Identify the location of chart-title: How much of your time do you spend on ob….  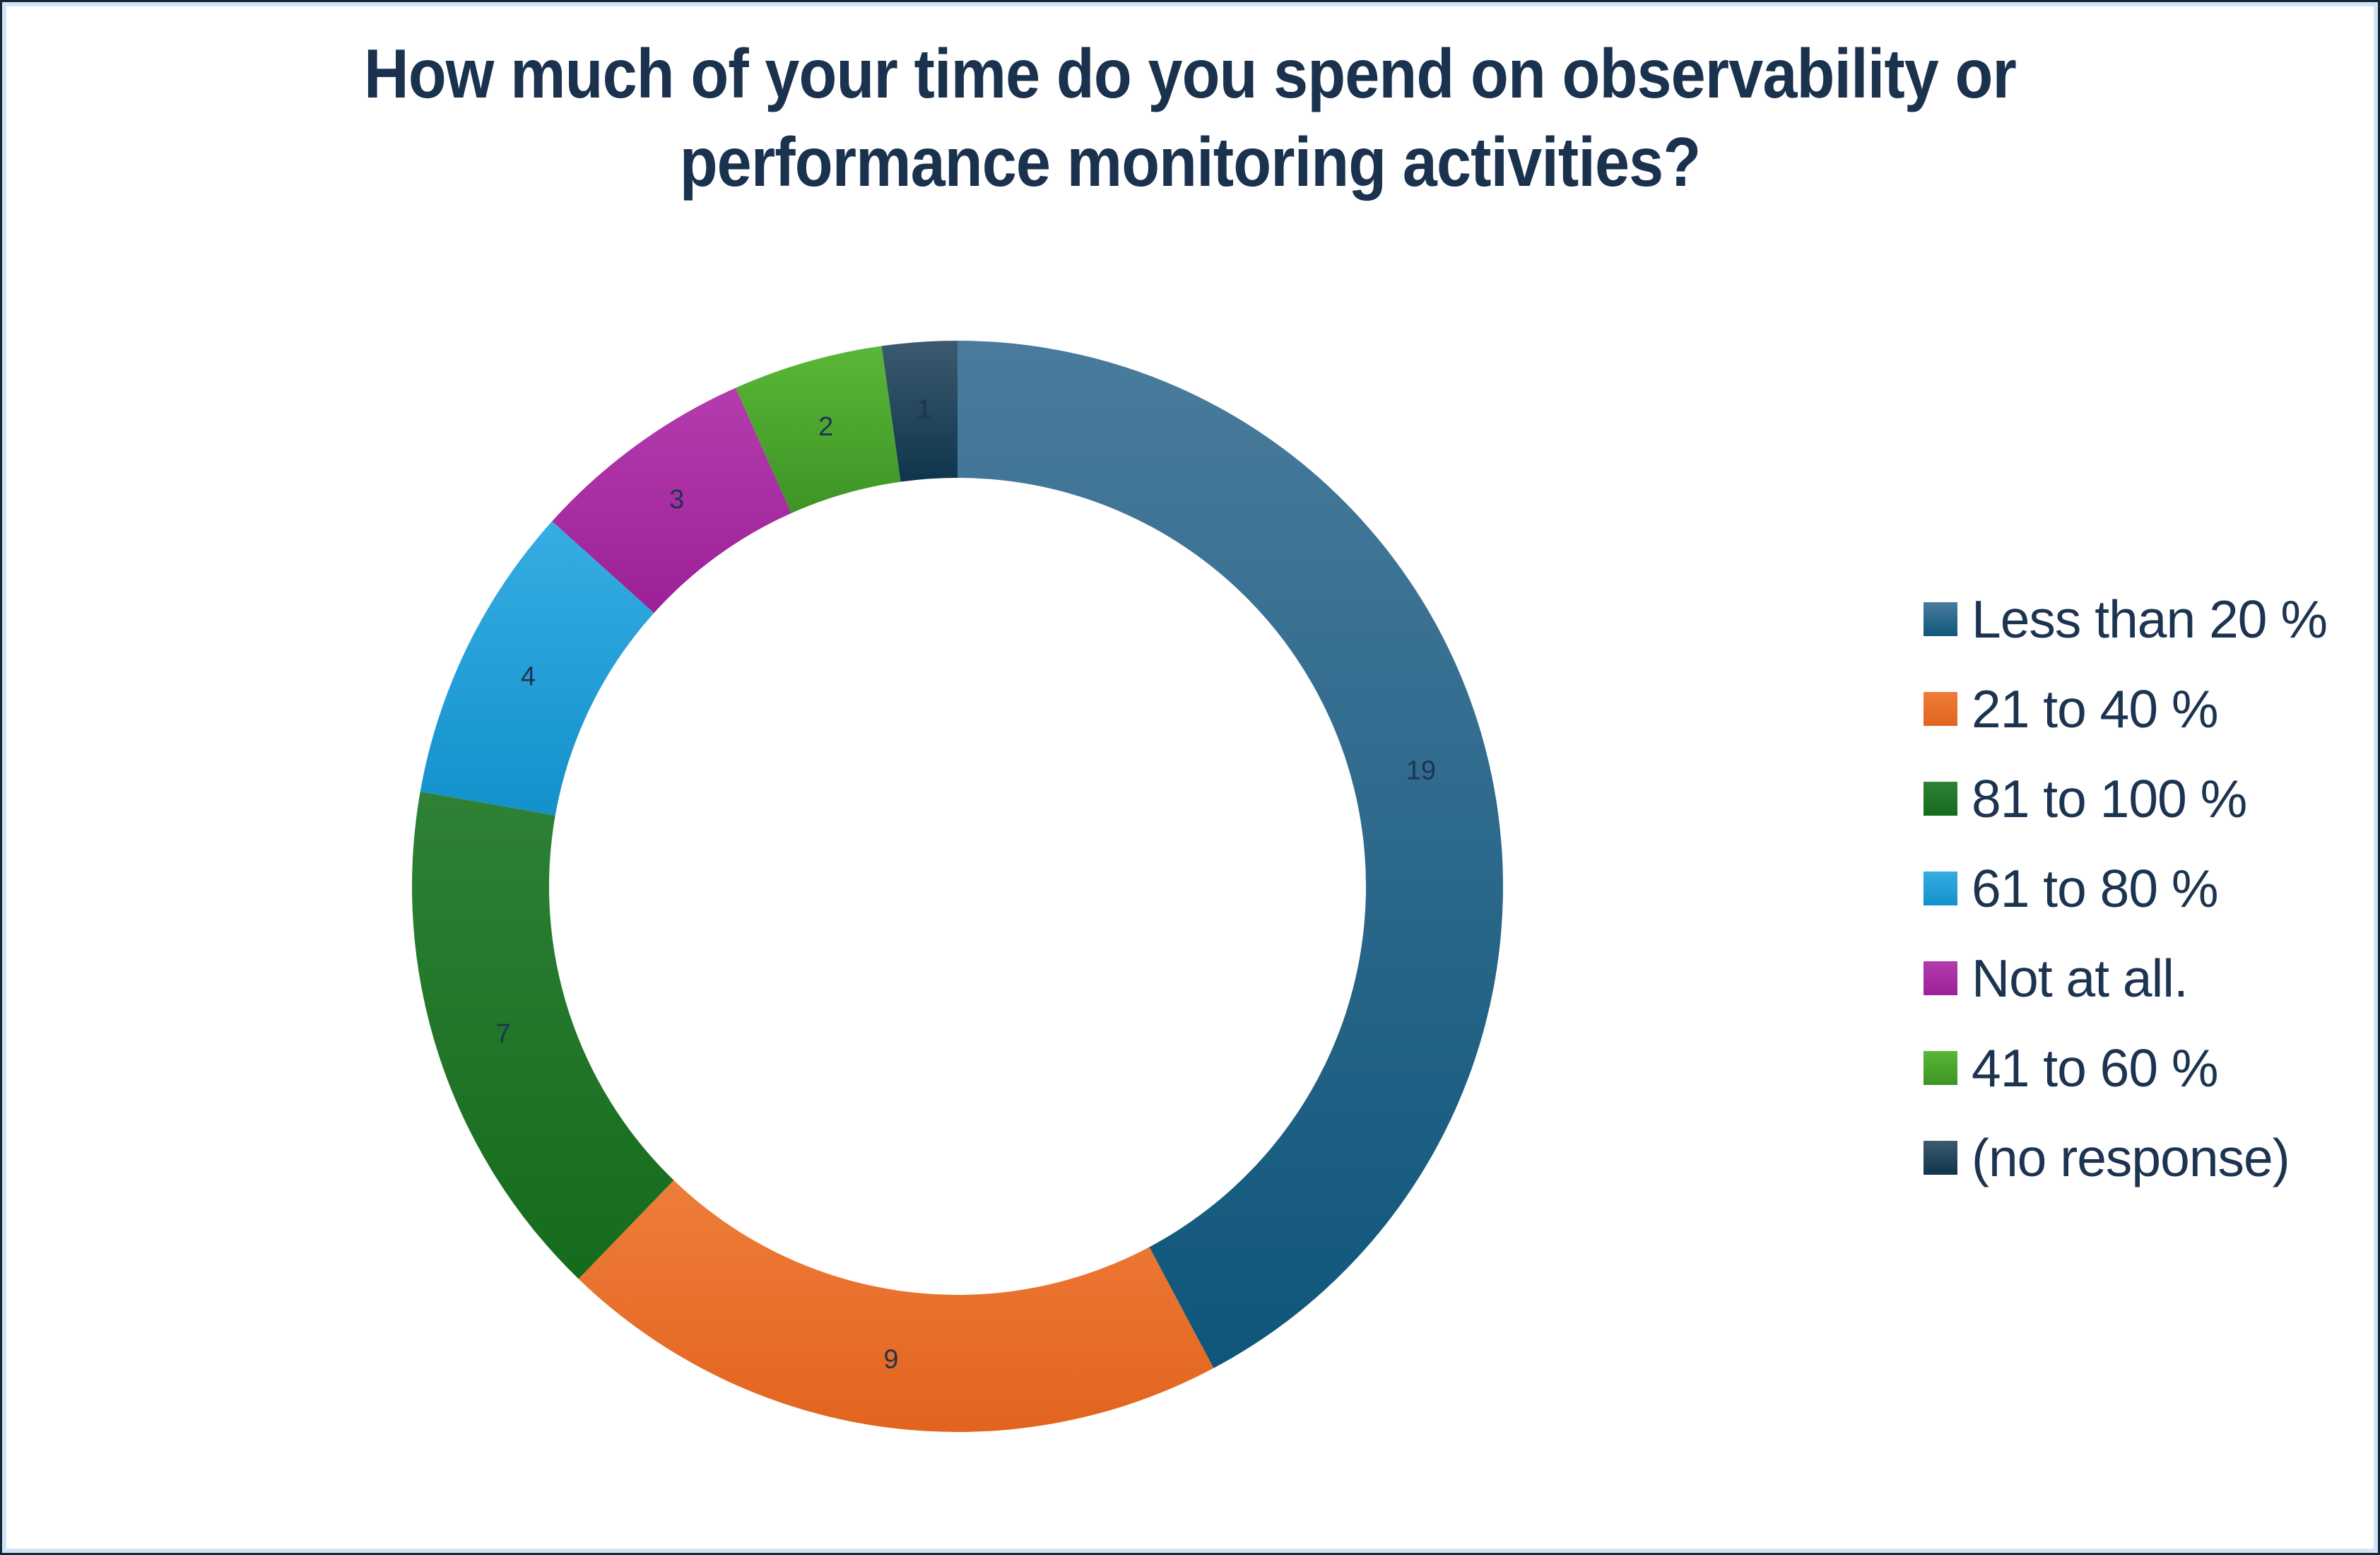
(1190, 118).